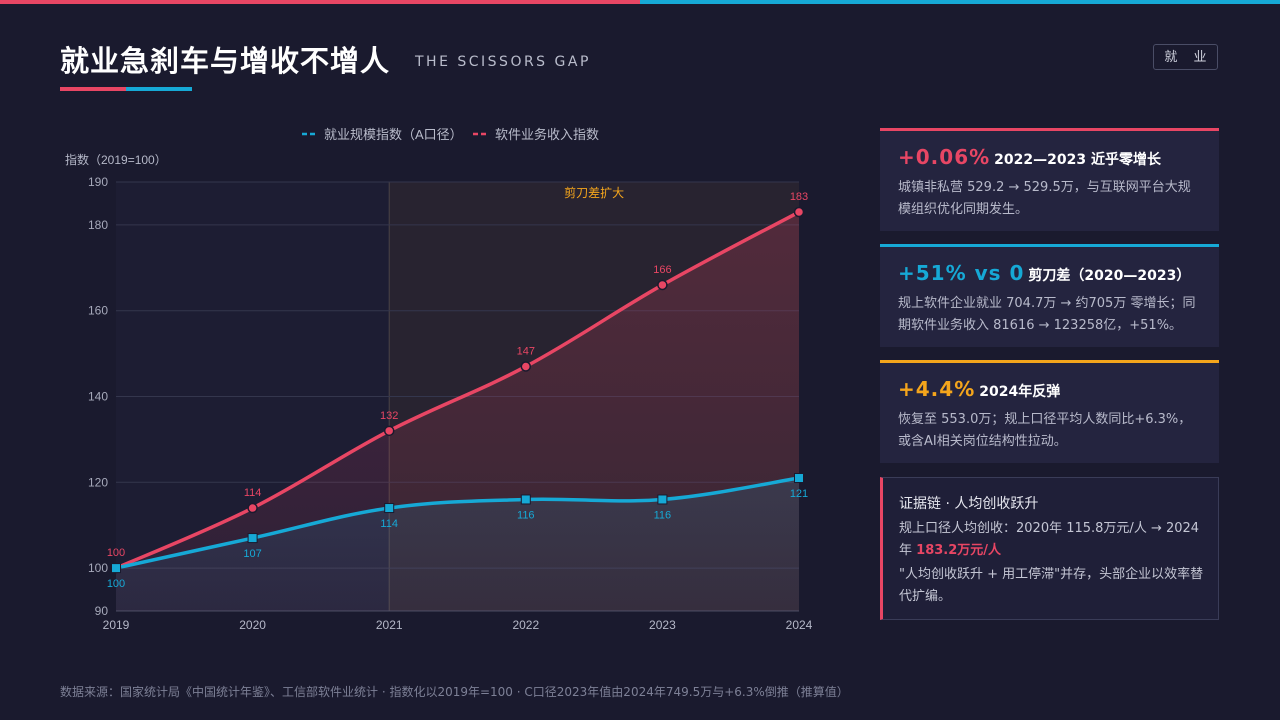 The image size is (1280, 720). I want to click on y-tick-label: 180, so click(98, 225).